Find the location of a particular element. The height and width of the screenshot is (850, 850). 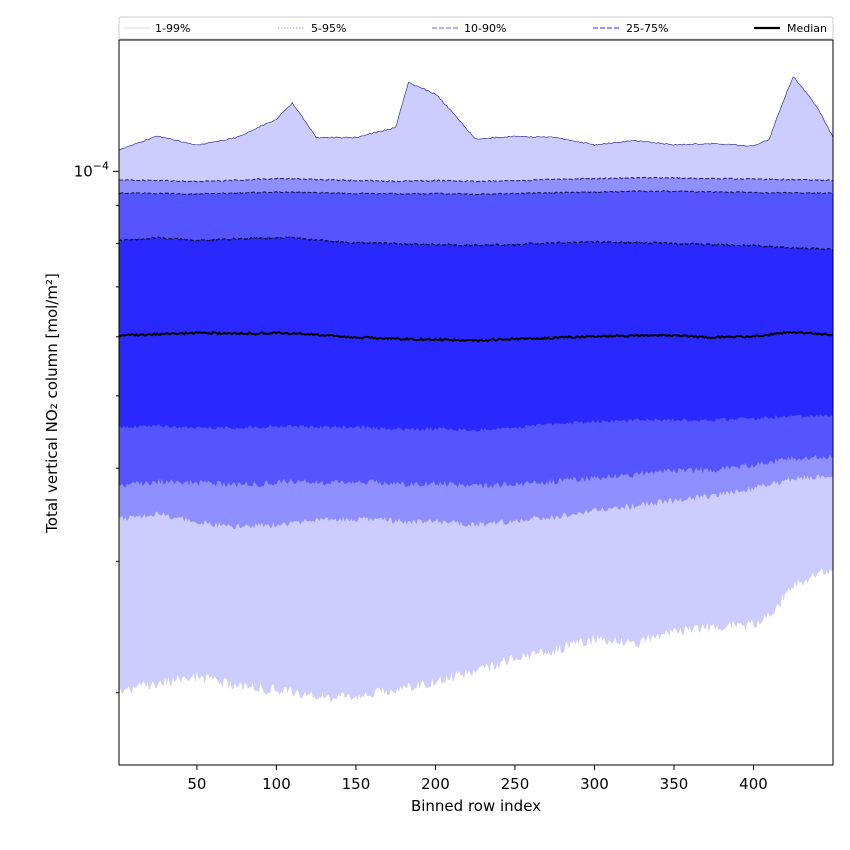

legend-label: 25-75% is located at coordinates (647, 28).